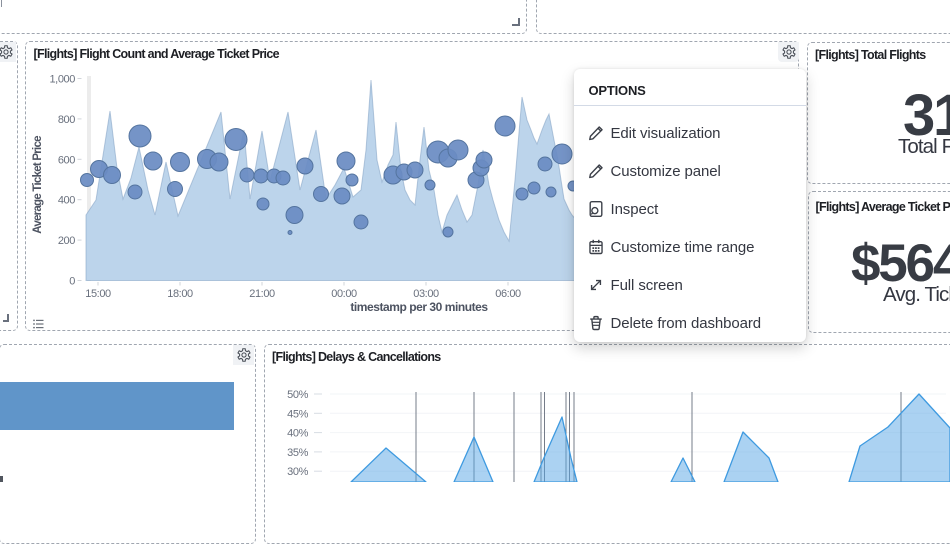 This screenshot has width=950, height=544. Describe the element at coordinates (38, 185) in the screenshot. I see `svg-text: Average Ticket Price` at that location.